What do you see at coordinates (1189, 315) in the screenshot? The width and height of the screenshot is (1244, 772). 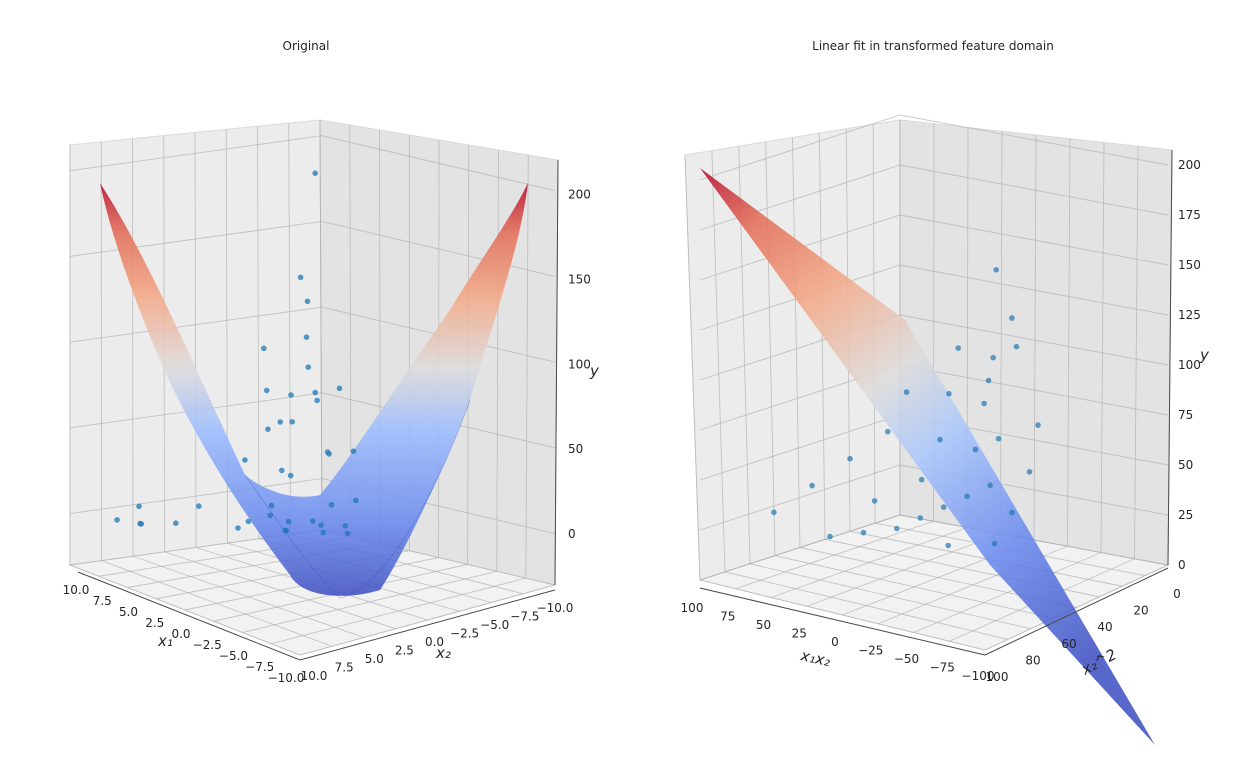 I see `y-tick-label: 125` at bounding box center [1189, 315].